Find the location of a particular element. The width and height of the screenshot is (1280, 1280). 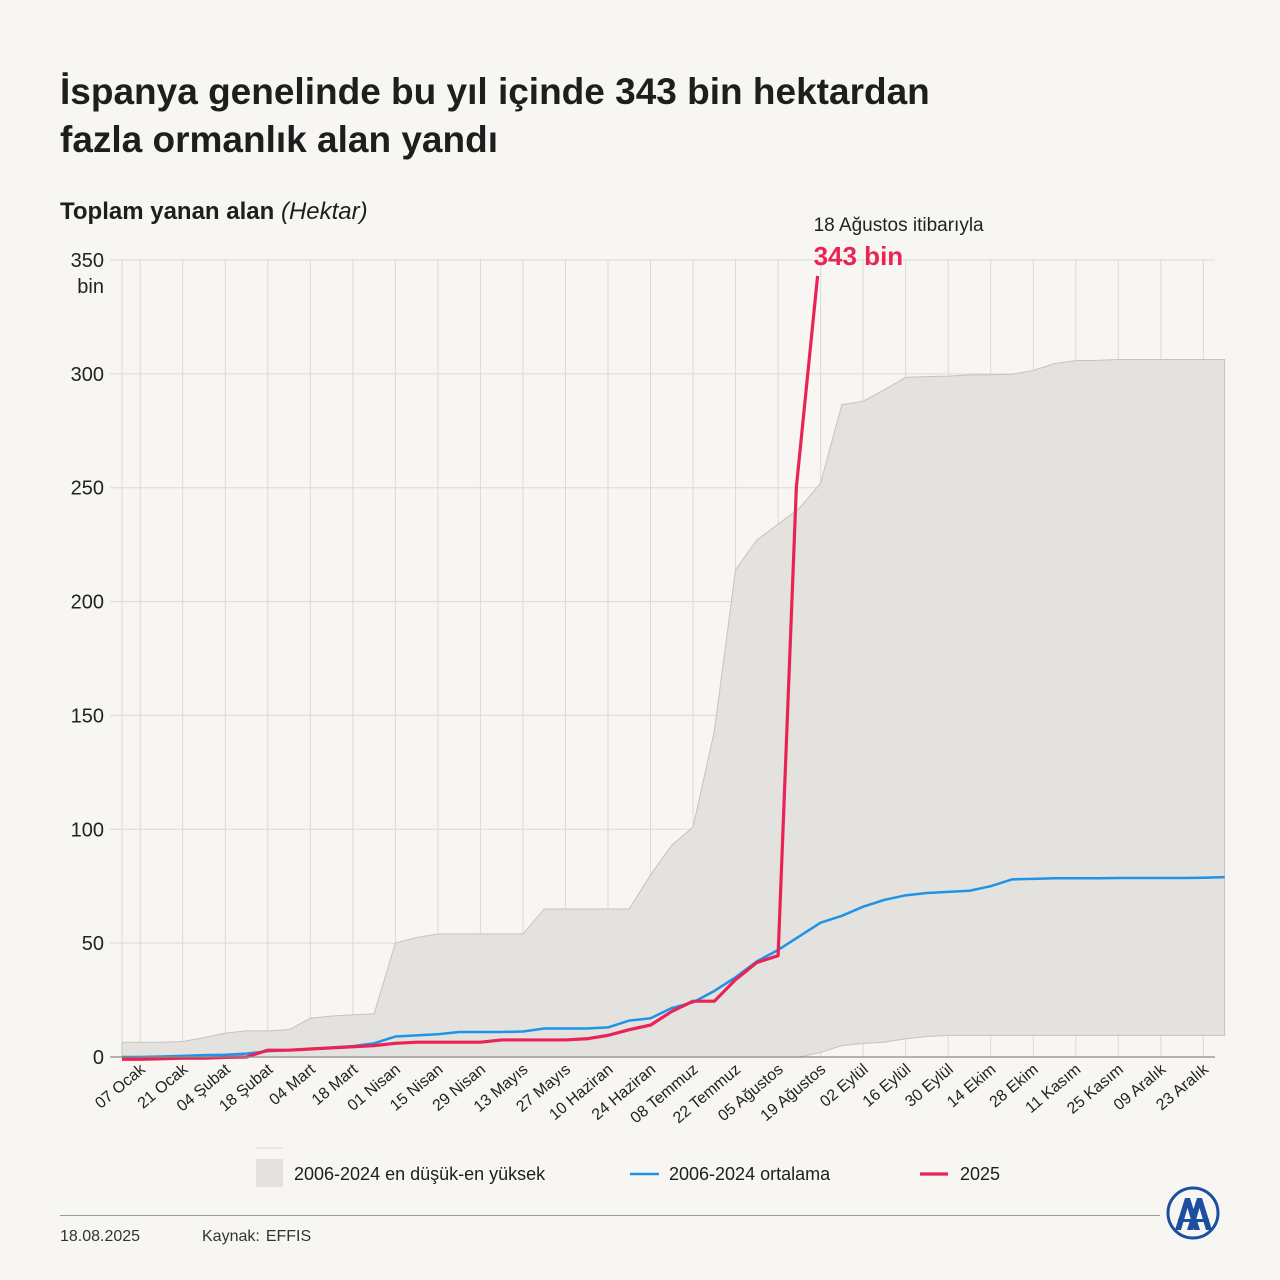

y-tick-label: 350 is located at coordinates (87, 261).